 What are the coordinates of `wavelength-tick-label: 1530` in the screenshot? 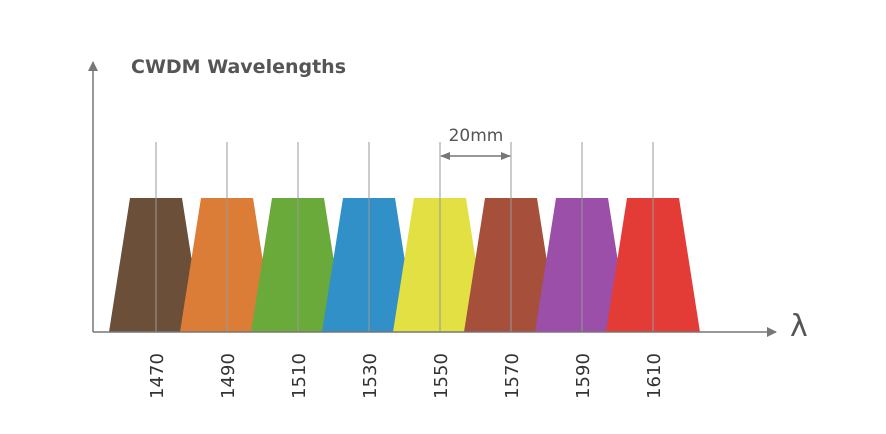 It's located at (370, 376).